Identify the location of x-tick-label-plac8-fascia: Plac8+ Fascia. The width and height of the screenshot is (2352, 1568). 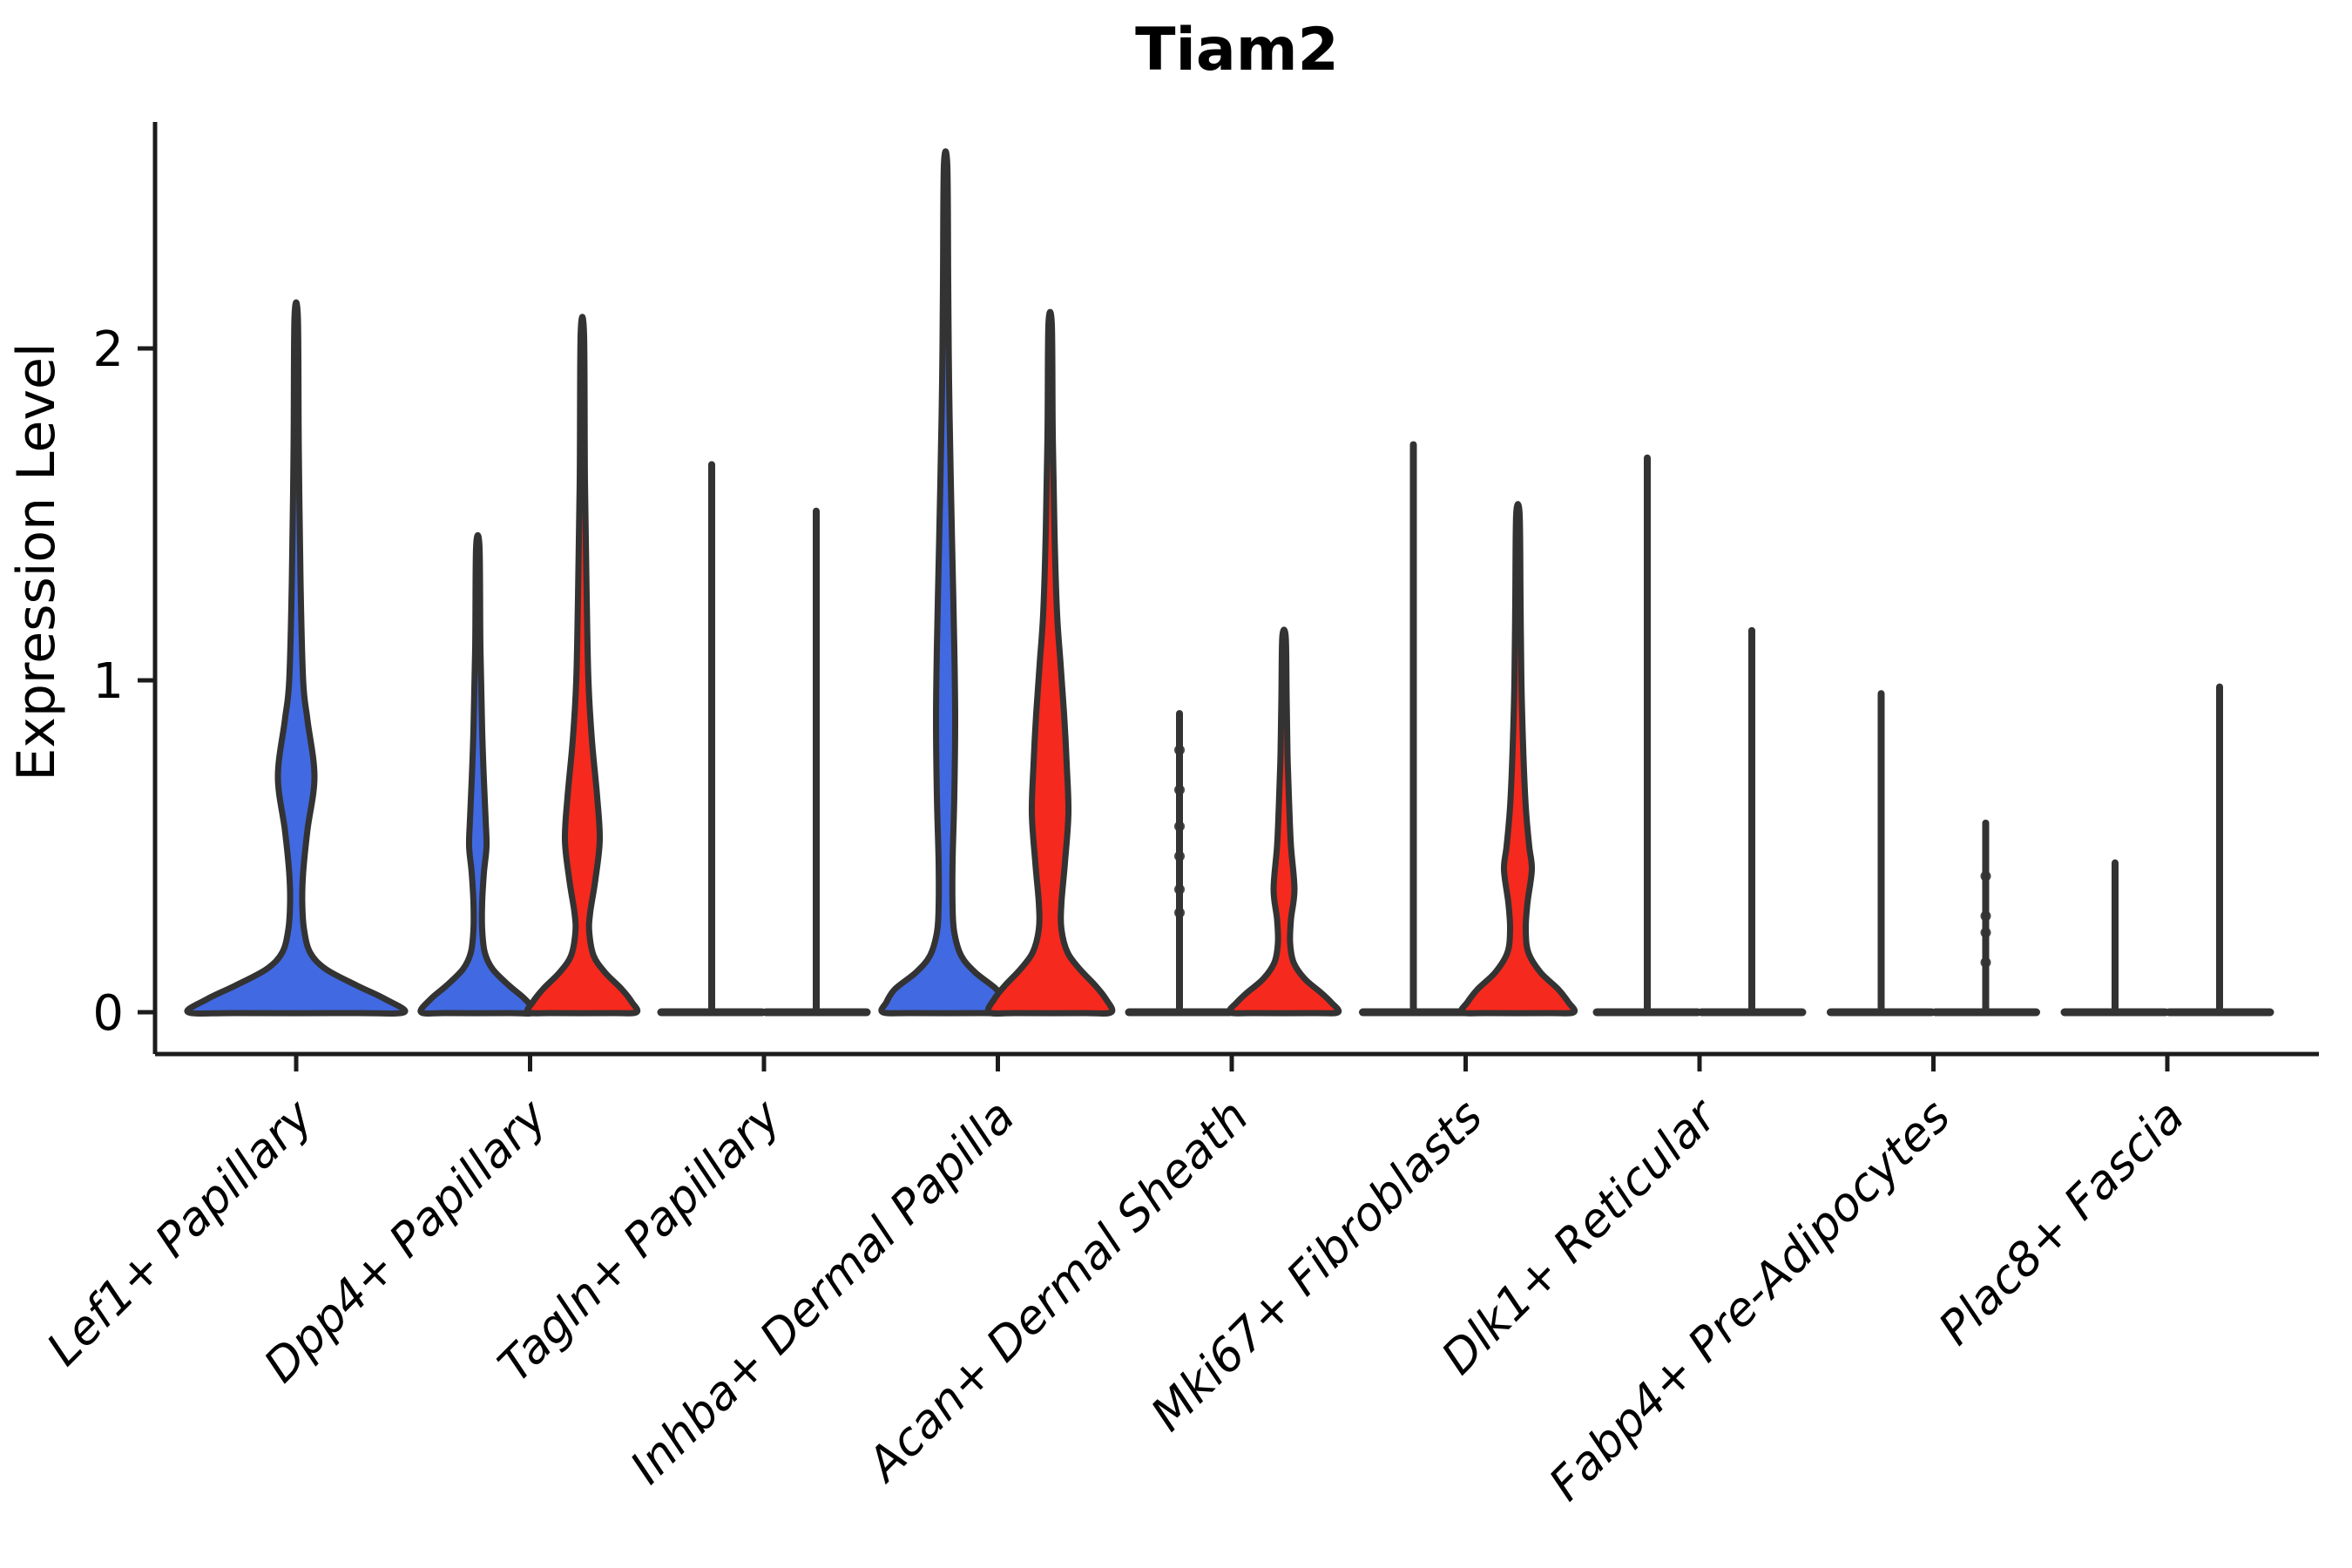
(2061, 1222).